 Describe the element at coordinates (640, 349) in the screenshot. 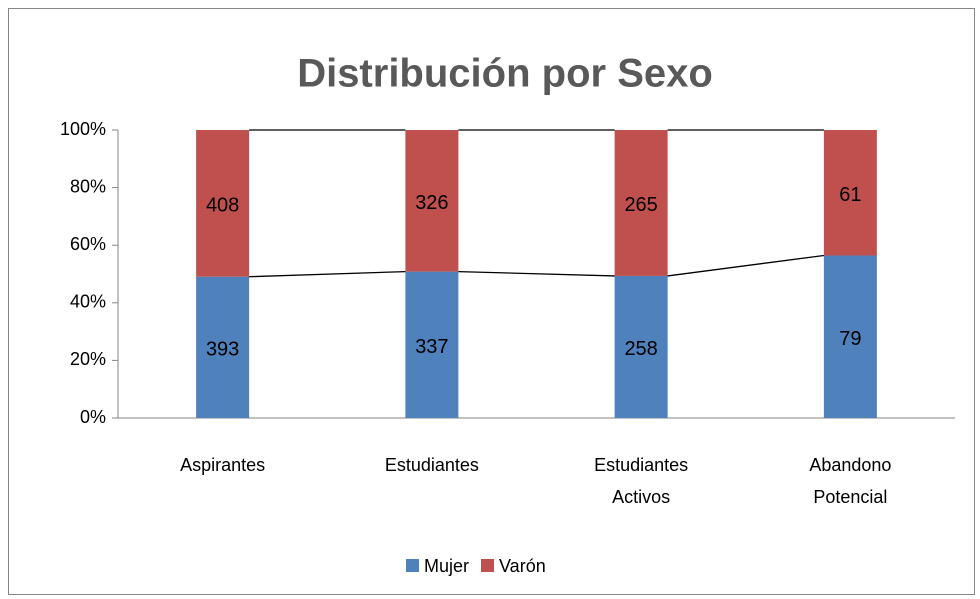

I see `data-label: 258` at that location.